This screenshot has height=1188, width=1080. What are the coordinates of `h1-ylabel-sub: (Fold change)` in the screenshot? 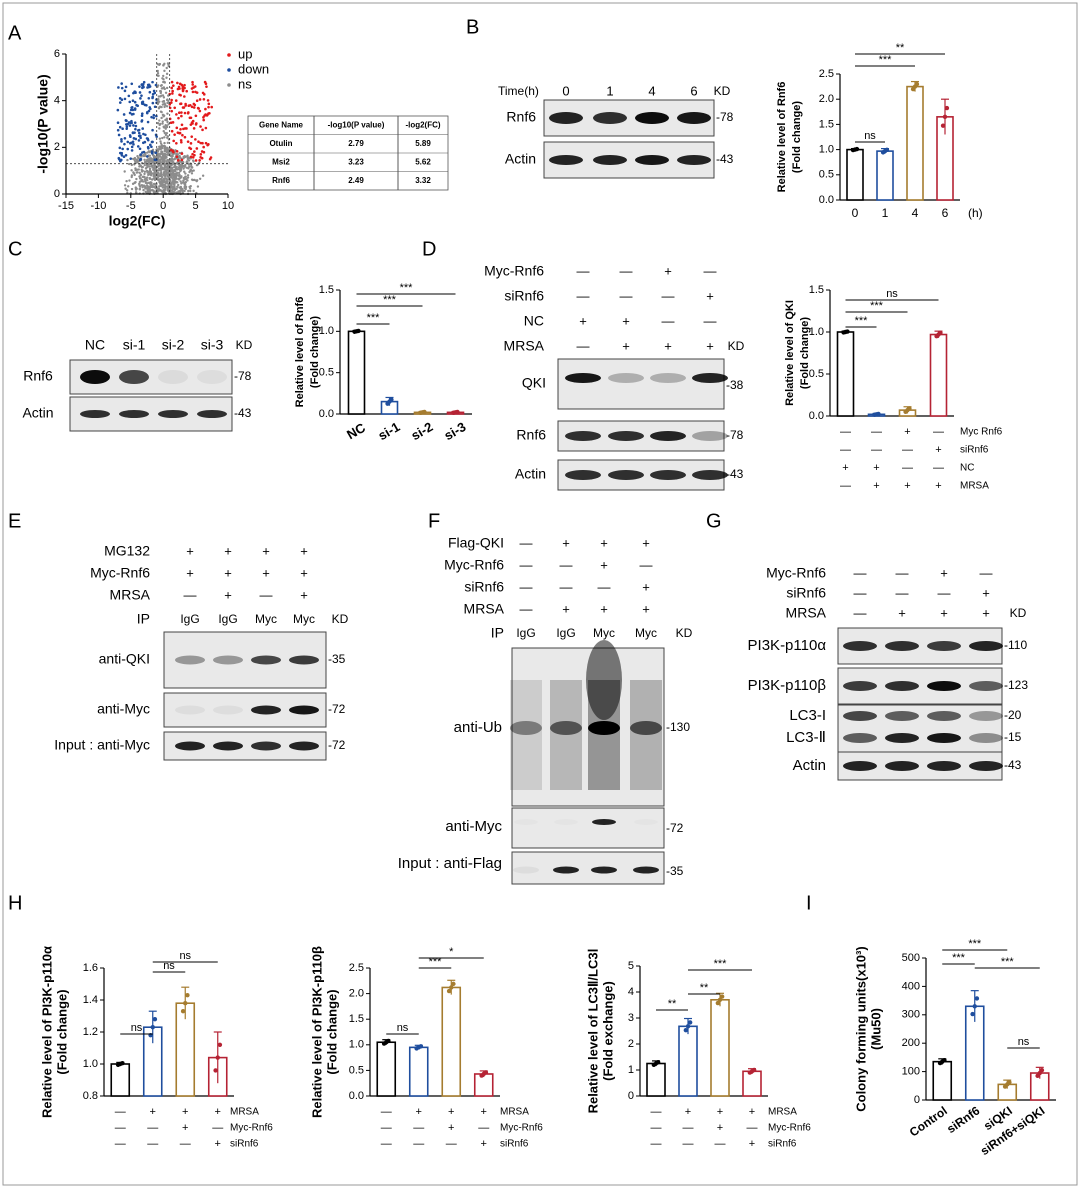 It's located at (61, 1031).